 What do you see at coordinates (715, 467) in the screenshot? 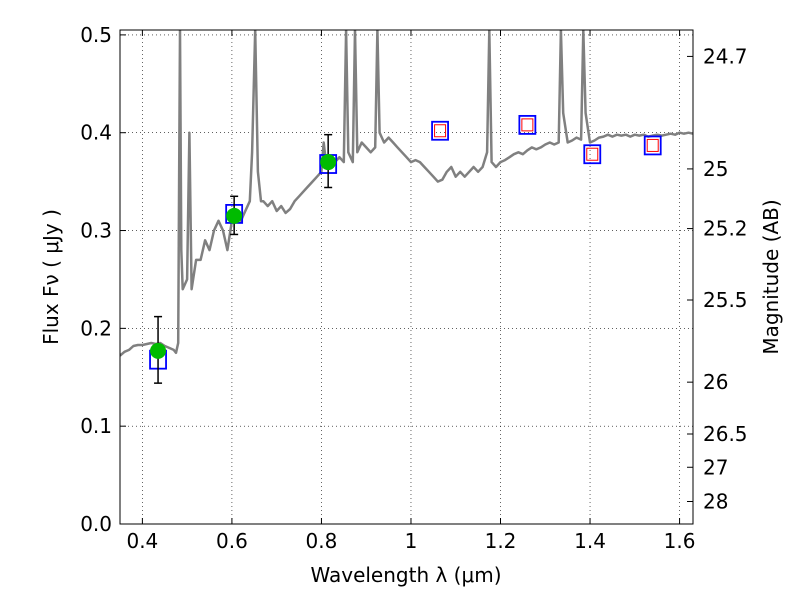
I see `right-tick-label: 27` at bounding box center [715, 467].